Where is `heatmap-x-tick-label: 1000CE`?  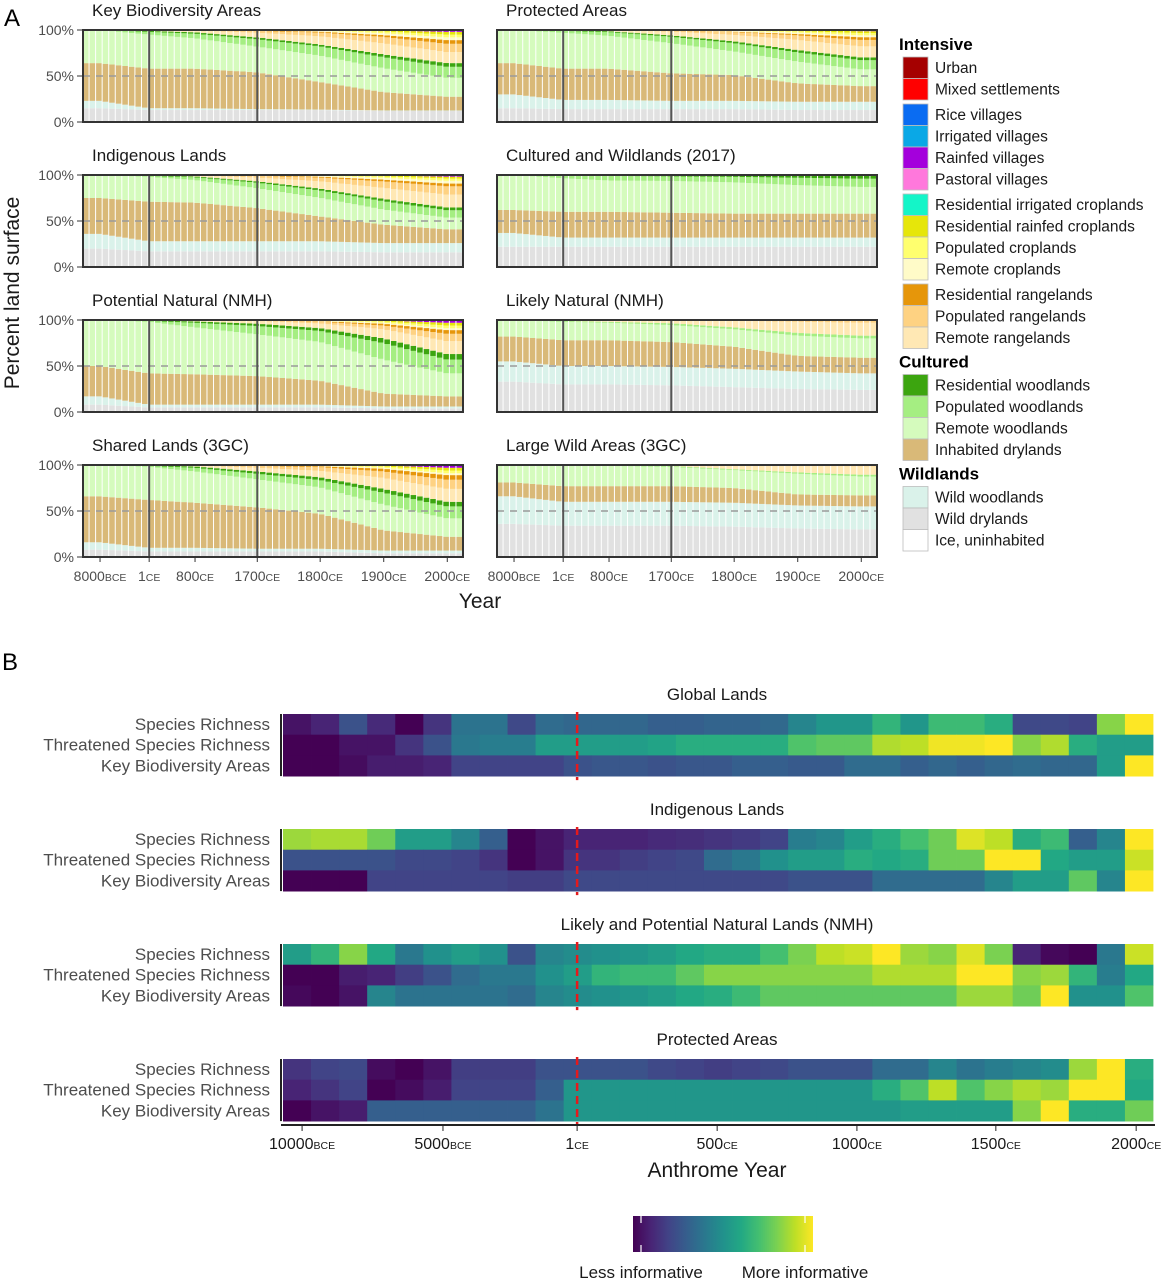 heatmap-x-tick-label: 1000CE is located at coordinates (857, 1144).